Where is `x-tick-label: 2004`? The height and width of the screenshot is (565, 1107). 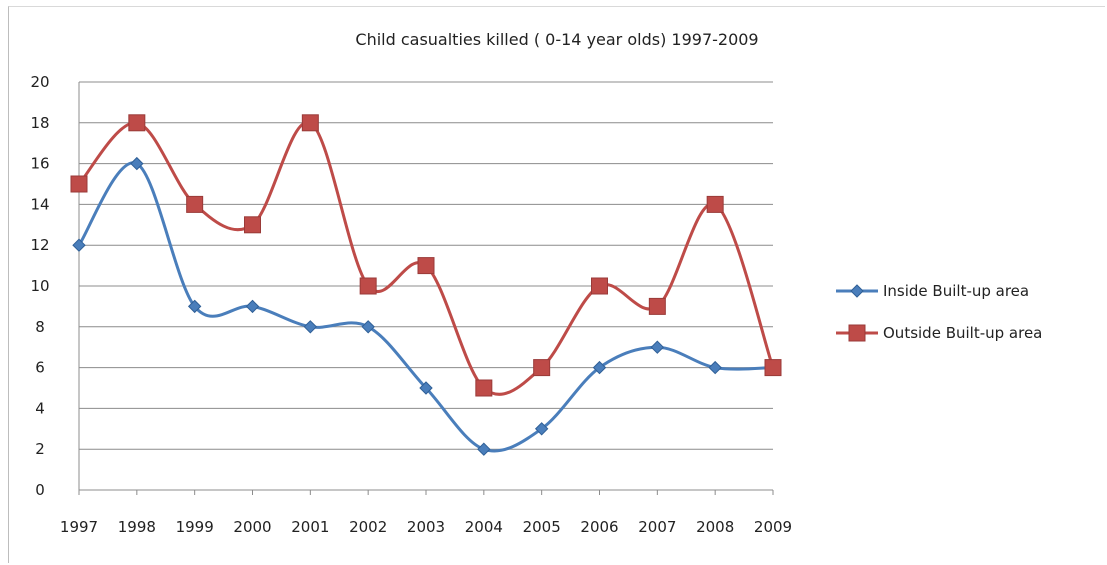
x-tick-label: 2004 is located at coordinates (484, 527).